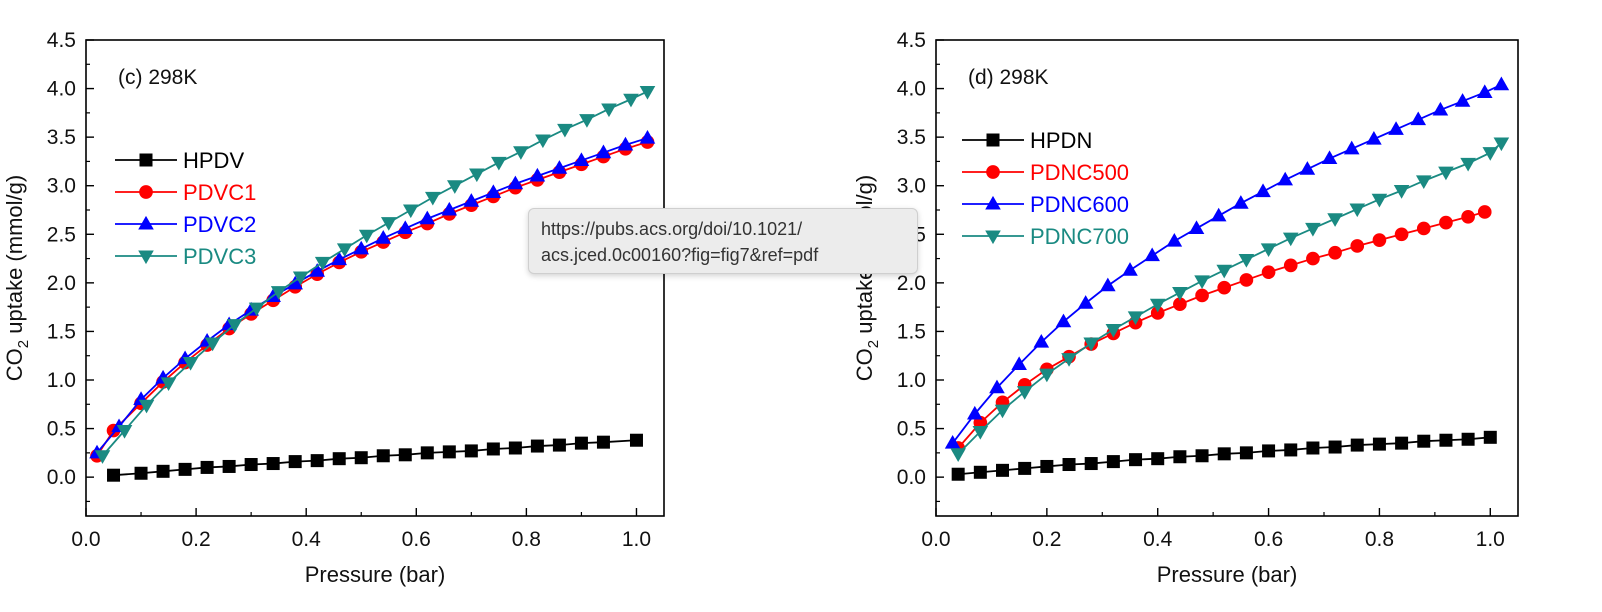 The image size is (1602, 612). Describe the element at coordinates (873, 344) in the screenshot. I see `y-axis-title-subscript: 2` at that location.